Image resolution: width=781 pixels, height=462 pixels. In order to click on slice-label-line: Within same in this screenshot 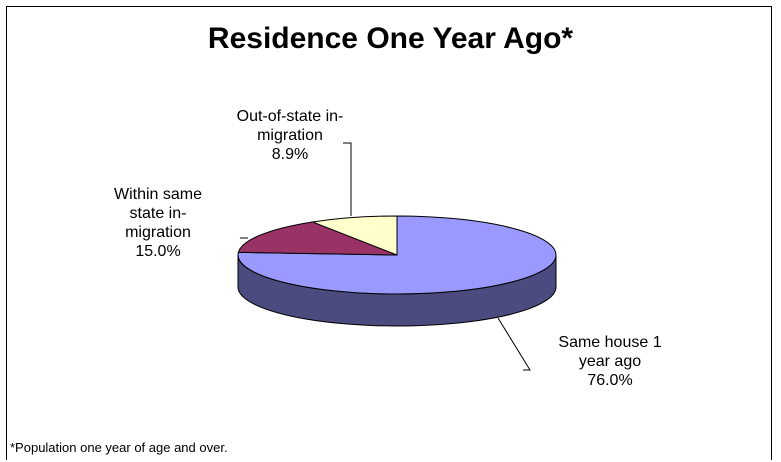, I will do `click(158, 194)`.